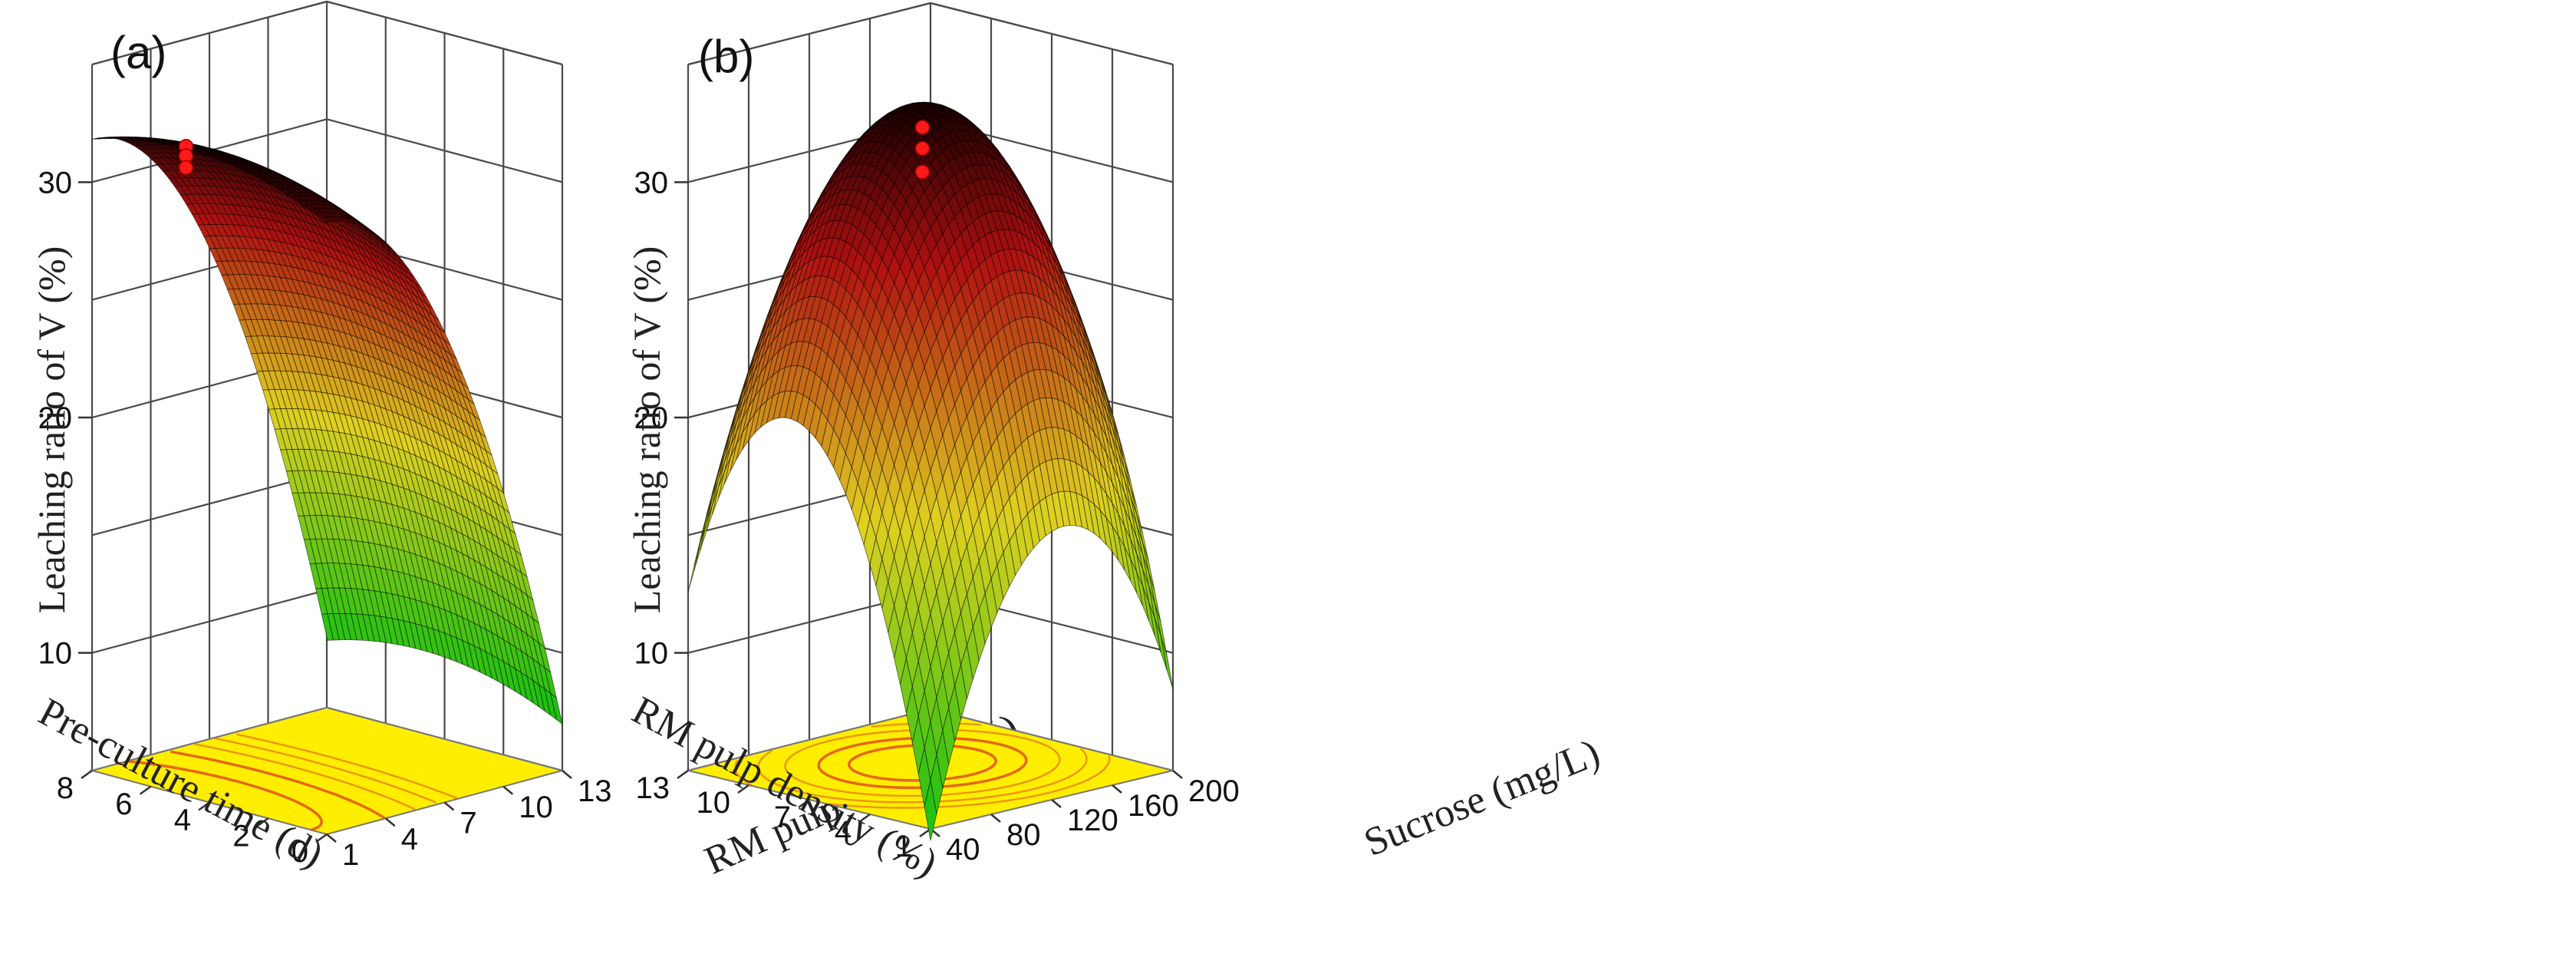  I want to click on pa-rtick-label-0: 1, so click(350, 855).